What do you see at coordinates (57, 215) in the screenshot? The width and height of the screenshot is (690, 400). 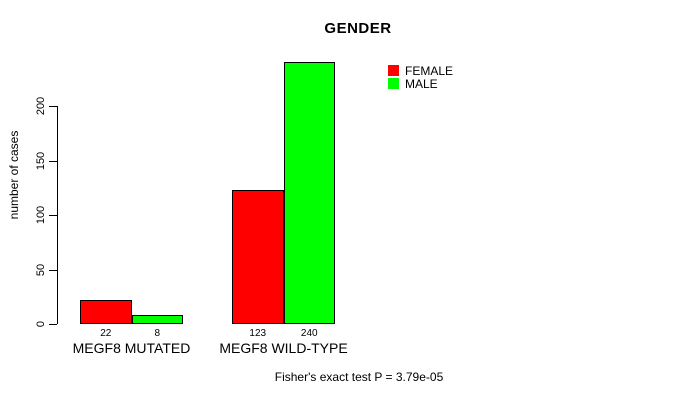 I see `y-axis-line` at bounding box center [57, 215].